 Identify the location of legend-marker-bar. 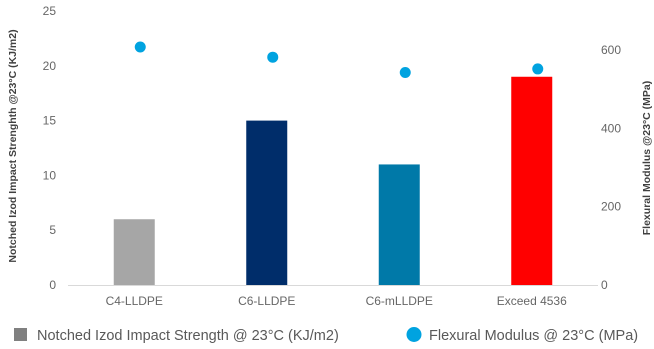
(20, 334).